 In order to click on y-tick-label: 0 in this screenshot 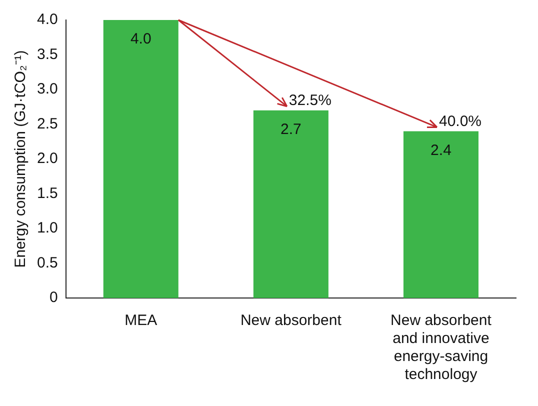, I will do `click(54, 297)`.